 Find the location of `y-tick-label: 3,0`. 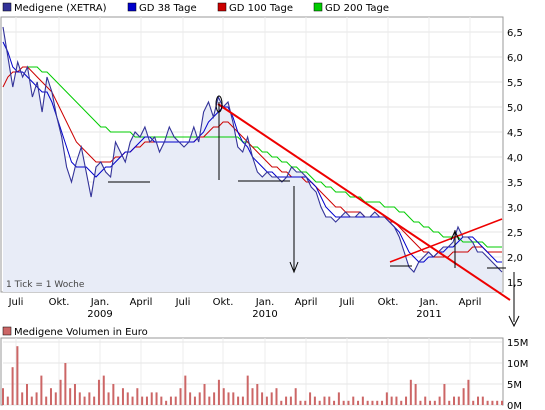

y-tick-label: 3,0 is located at coordinates (515, 208).